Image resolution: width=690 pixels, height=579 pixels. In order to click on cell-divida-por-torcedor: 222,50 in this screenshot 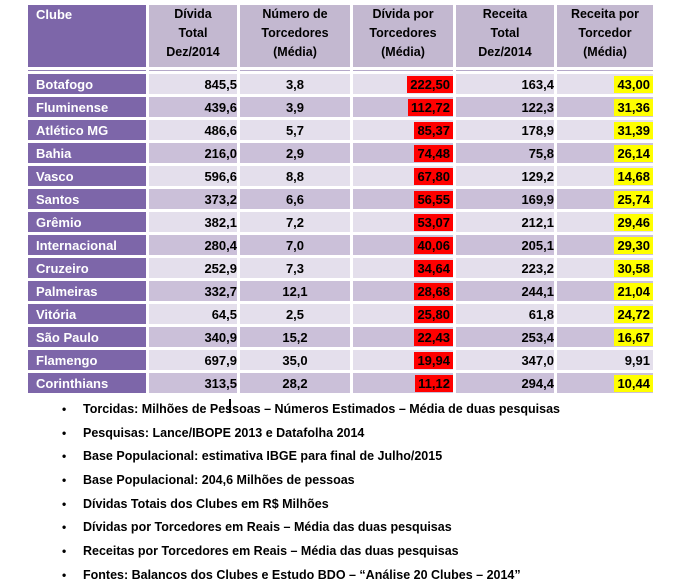, I will do `click(403, 84)`.